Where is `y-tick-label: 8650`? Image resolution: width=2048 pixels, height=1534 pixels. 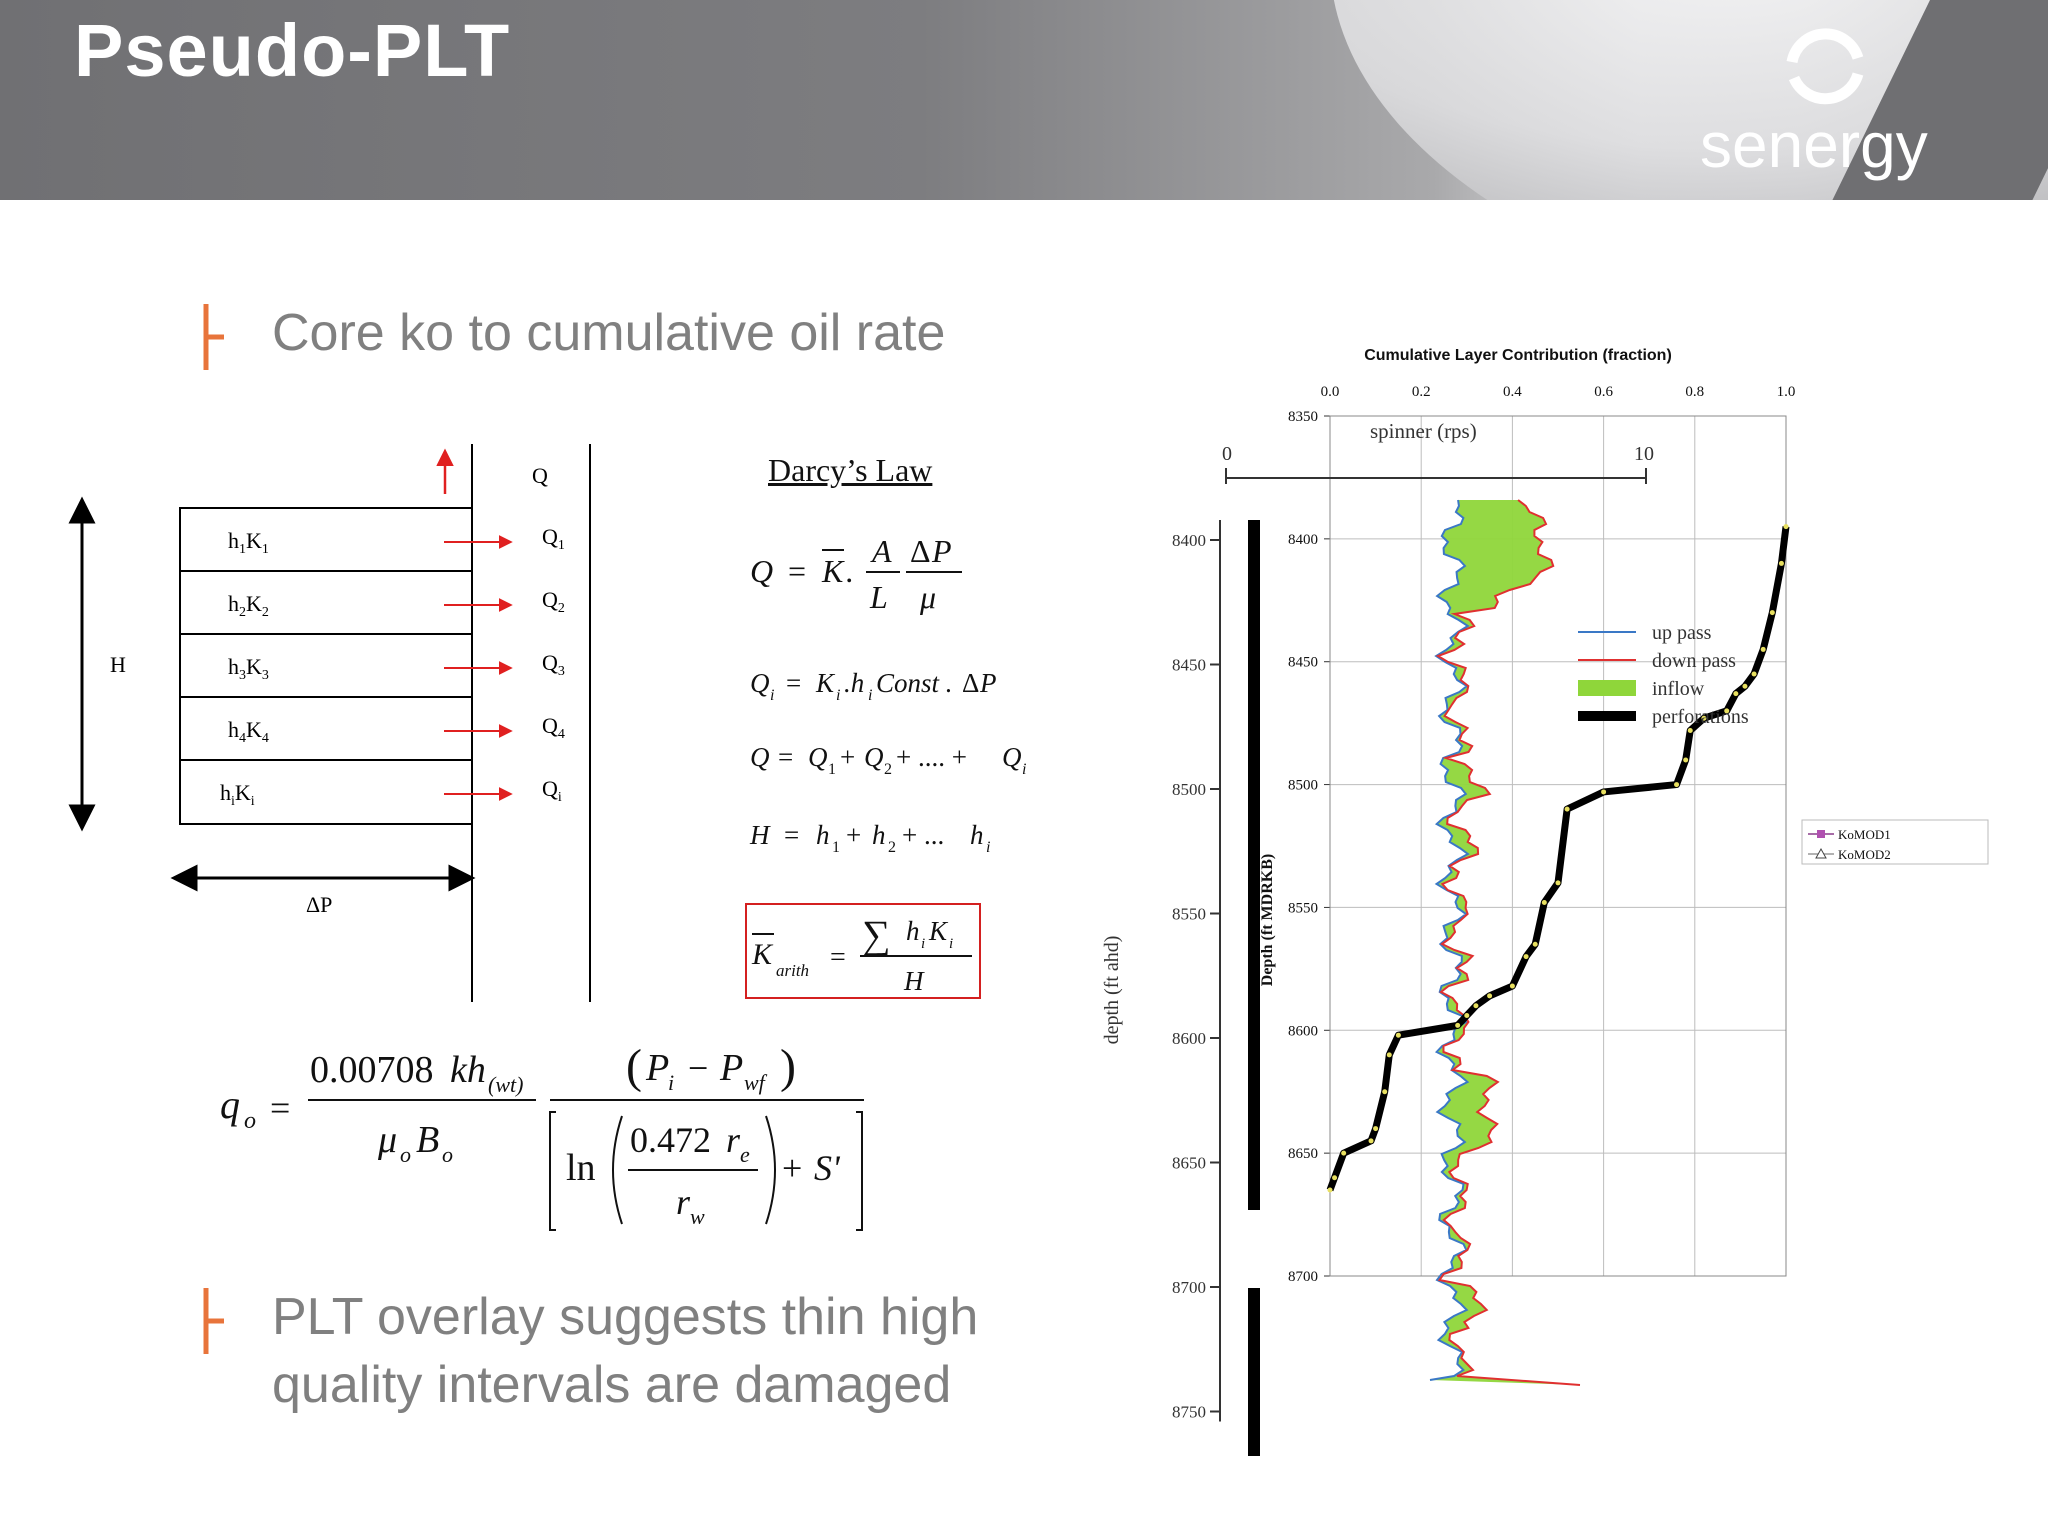
y-tick-label: 8650 is located at coordinates (1303, 1154).